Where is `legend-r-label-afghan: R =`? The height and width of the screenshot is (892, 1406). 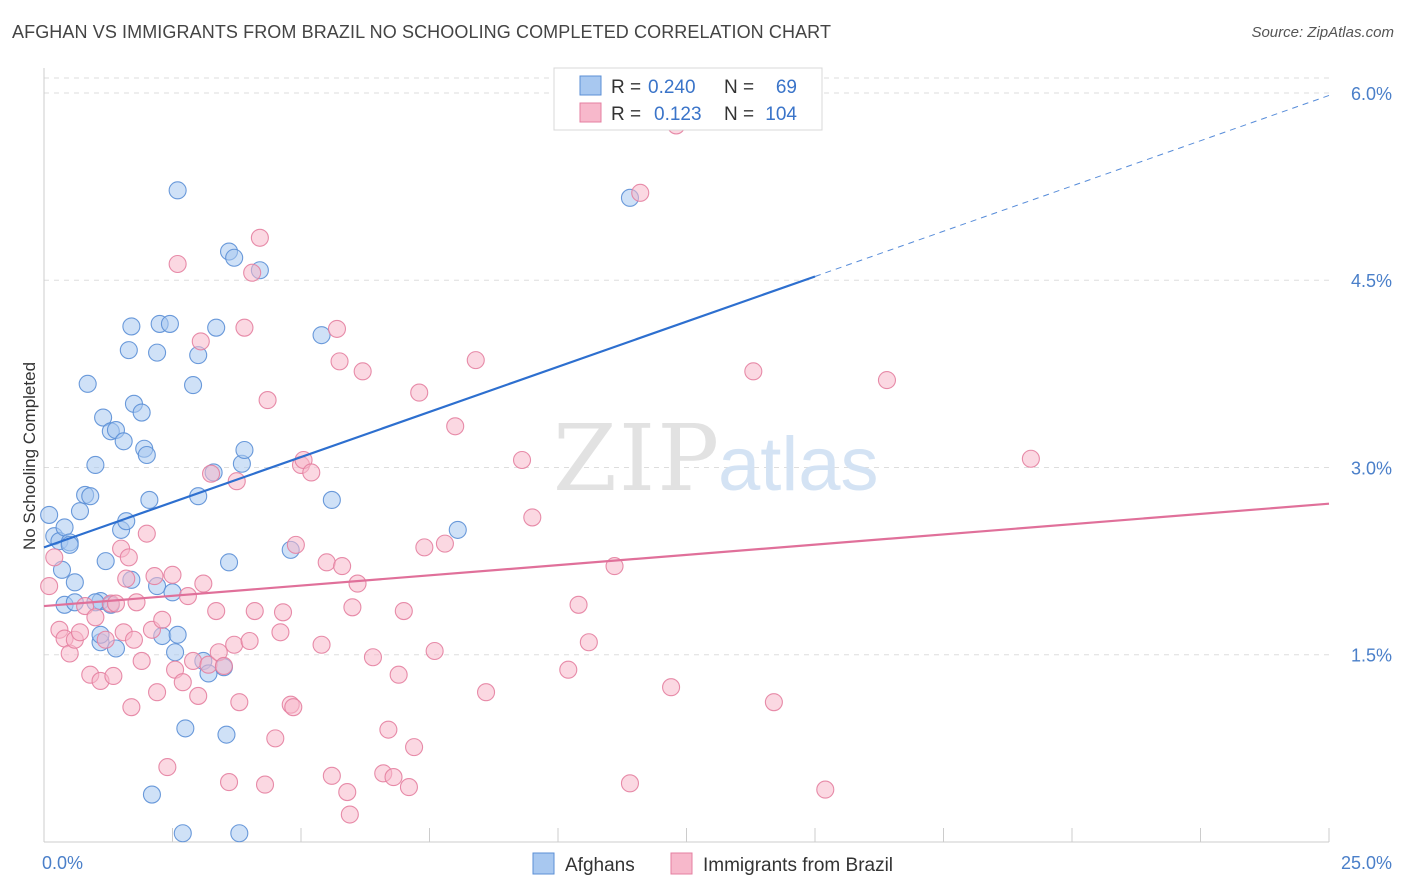
legend-r-label-afghan: R = is located at coordinates (626, 87).